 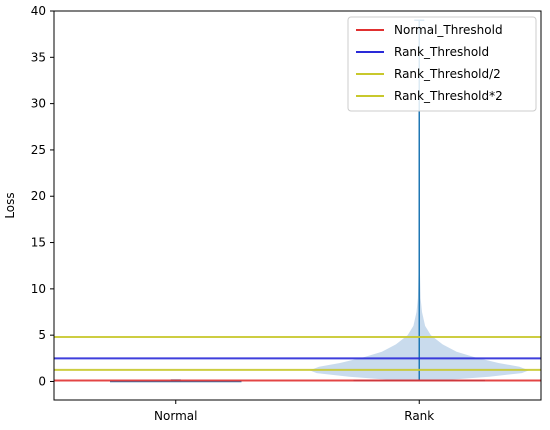 I want to click on y-tick-label: 10, so click(x=38, y=289).